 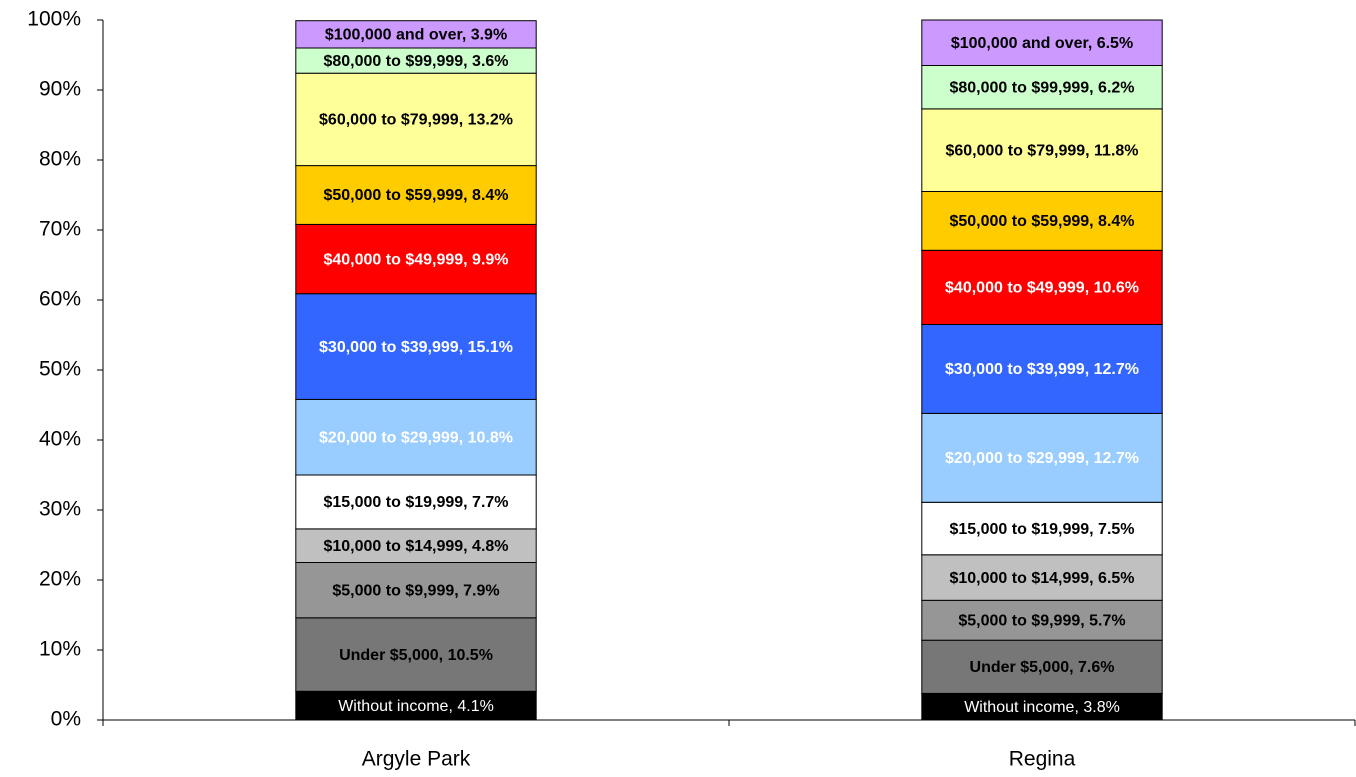 I want to click on data-label: $10,000 to $14,999, 4.8%, so click(x=415, y=546).